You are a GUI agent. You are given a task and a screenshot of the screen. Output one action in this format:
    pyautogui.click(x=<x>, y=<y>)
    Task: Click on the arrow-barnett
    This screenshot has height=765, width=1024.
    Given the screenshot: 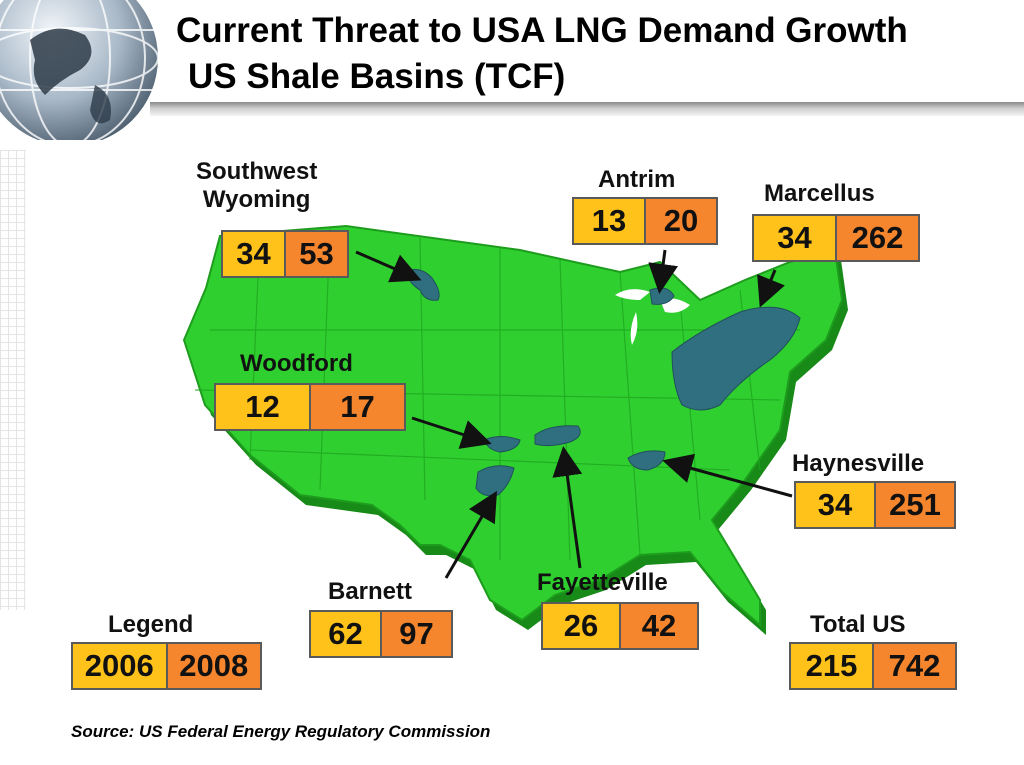 What is the action you would take?
    pyautogui.click(x=471, y=534)
    